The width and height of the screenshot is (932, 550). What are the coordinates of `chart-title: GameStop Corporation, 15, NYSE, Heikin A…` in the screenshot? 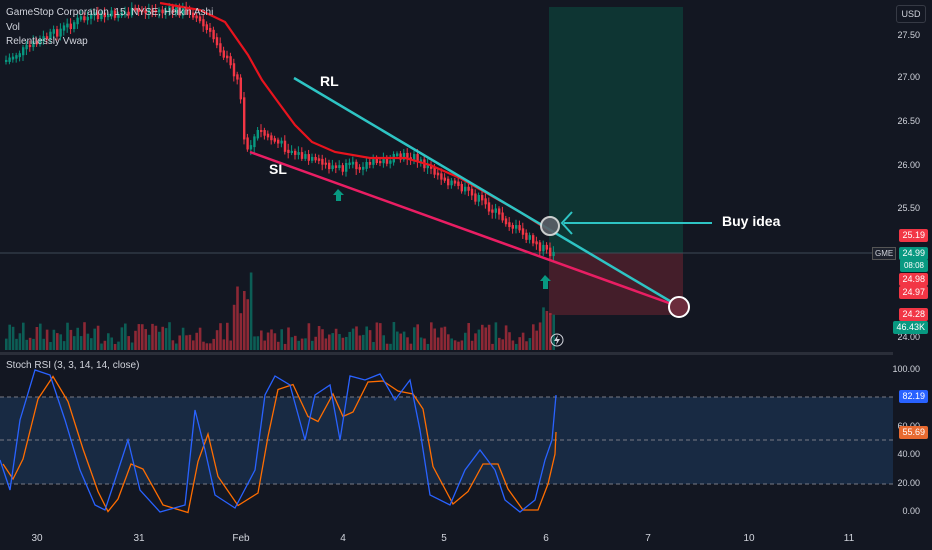 It's located at (110, 12).